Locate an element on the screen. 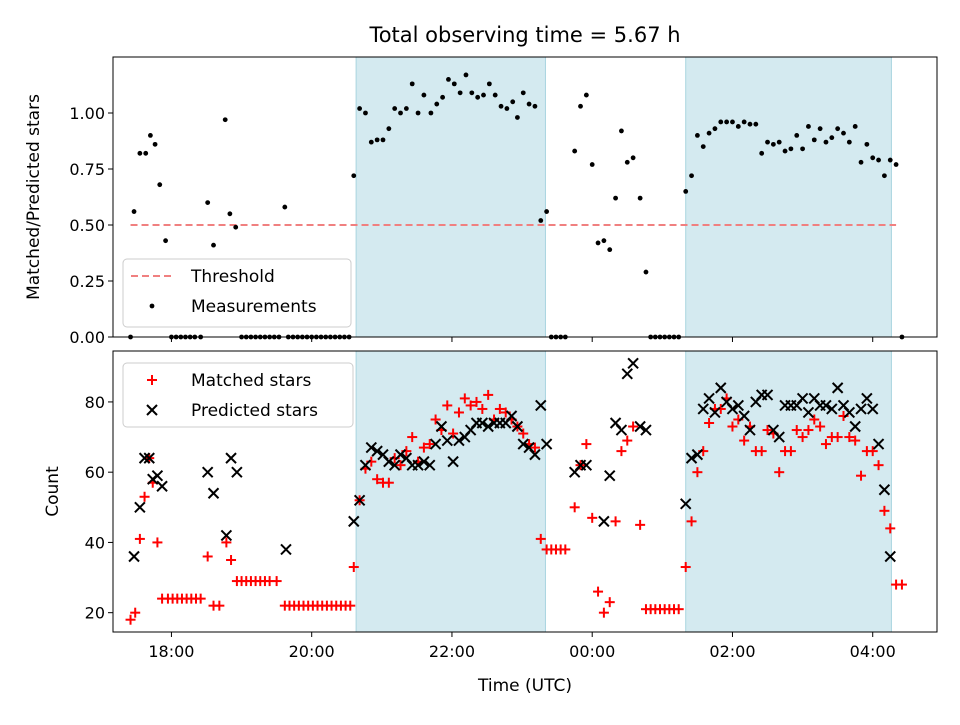 This screenshot has width=960, height=725. legend-top: Threshold Measurements is located at coordinates (237, 293).